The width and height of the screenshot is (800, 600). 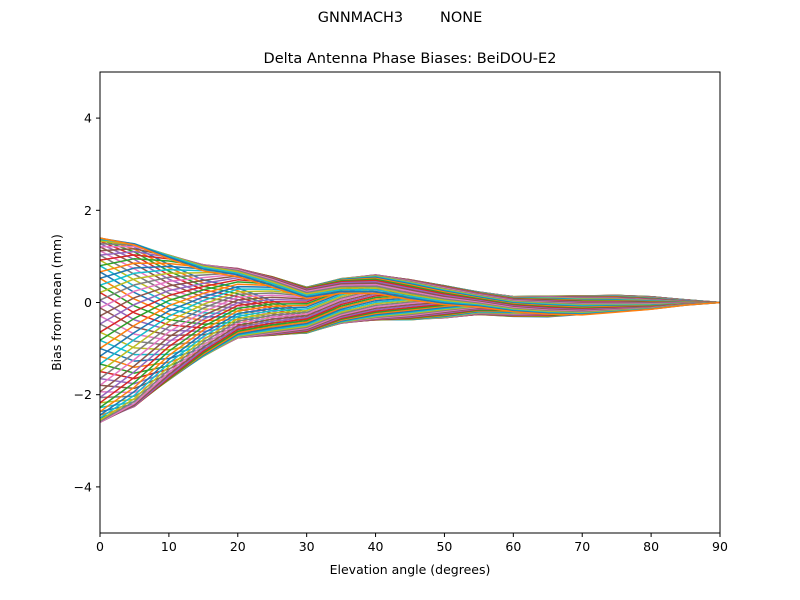 I want to click on x-tick-label: 50, so click(x=444, y=546).